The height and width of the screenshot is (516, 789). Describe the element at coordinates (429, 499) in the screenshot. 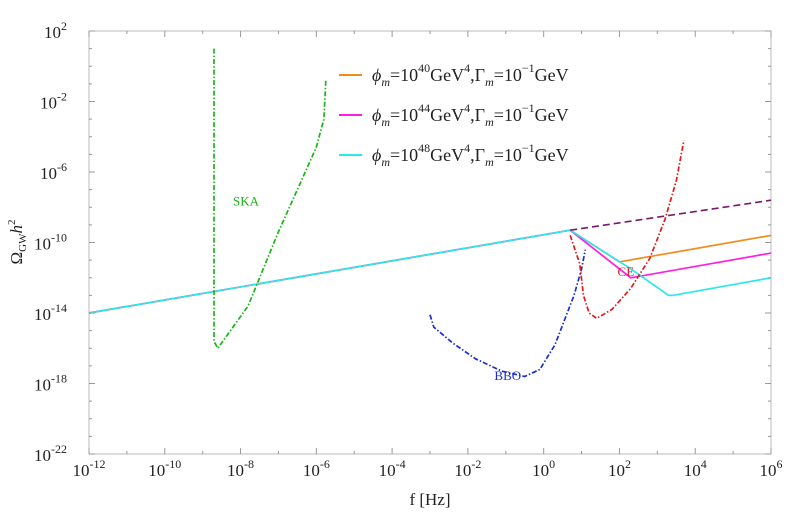

I see `x-axis-title: f [Hz]` at that location.